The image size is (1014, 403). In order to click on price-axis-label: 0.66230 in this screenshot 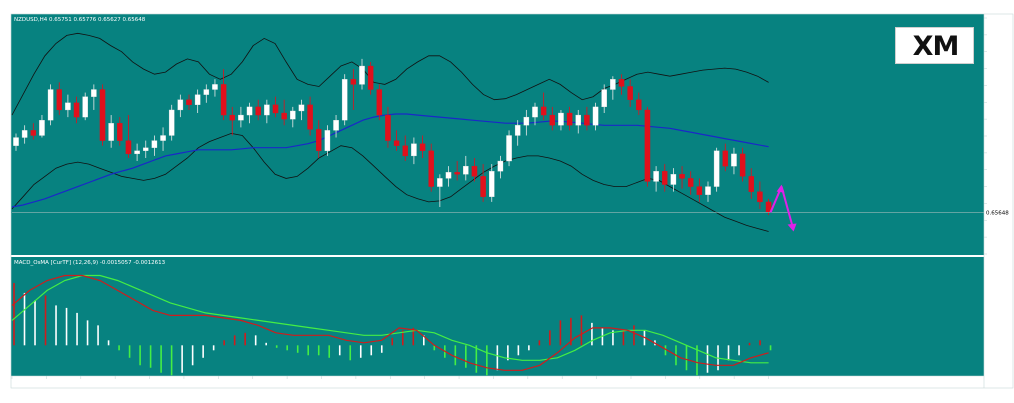, I will do `click(999, 154)`.